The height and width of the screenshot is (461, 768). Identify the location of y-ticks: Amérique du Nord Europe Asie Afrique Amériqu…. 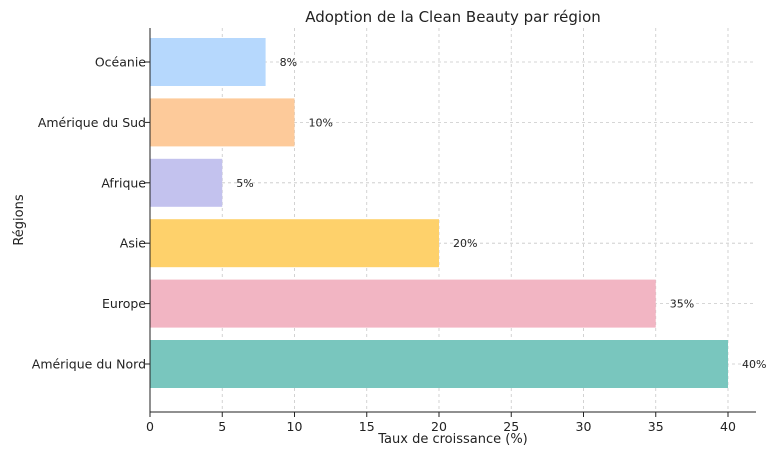
(91, 213).